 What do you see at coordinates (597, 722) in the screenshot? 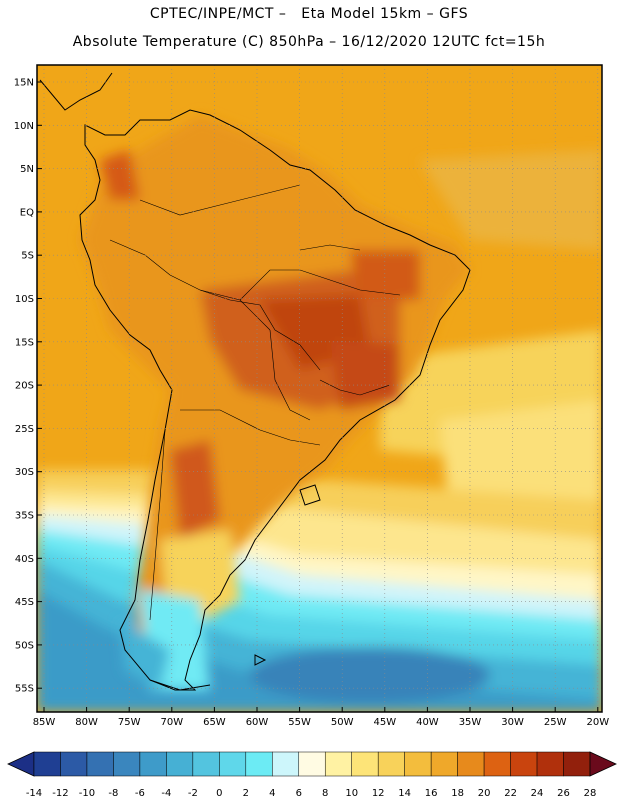
I see `lon-label: 20W` at bounding box center [597, 722].